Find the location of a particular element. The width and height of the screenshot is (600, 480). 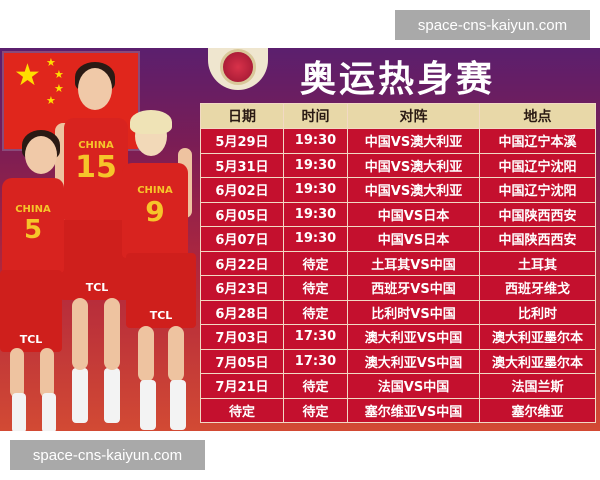

venue-cell: 西班牙维戈 is located at coordinates (537, 288).